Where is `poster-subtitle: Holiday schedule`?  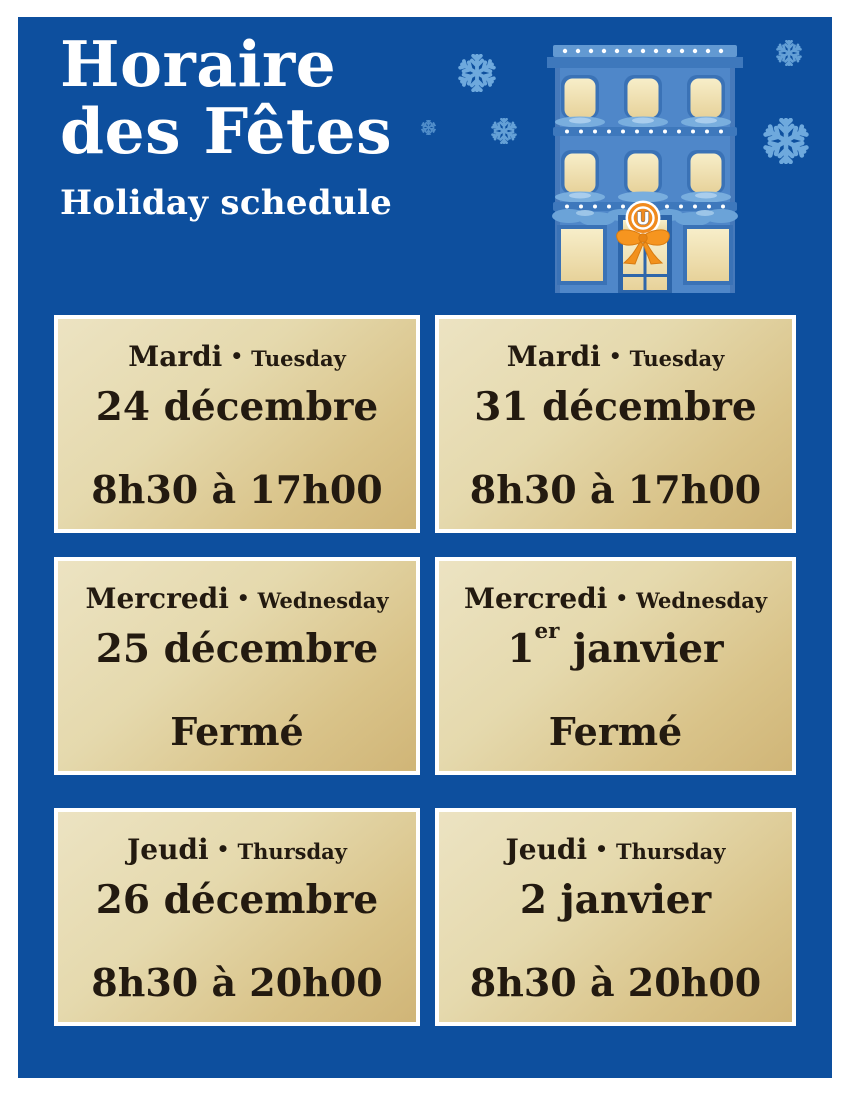
poster-subtitle: Holiday schedule is located at coordinates (226, 203).